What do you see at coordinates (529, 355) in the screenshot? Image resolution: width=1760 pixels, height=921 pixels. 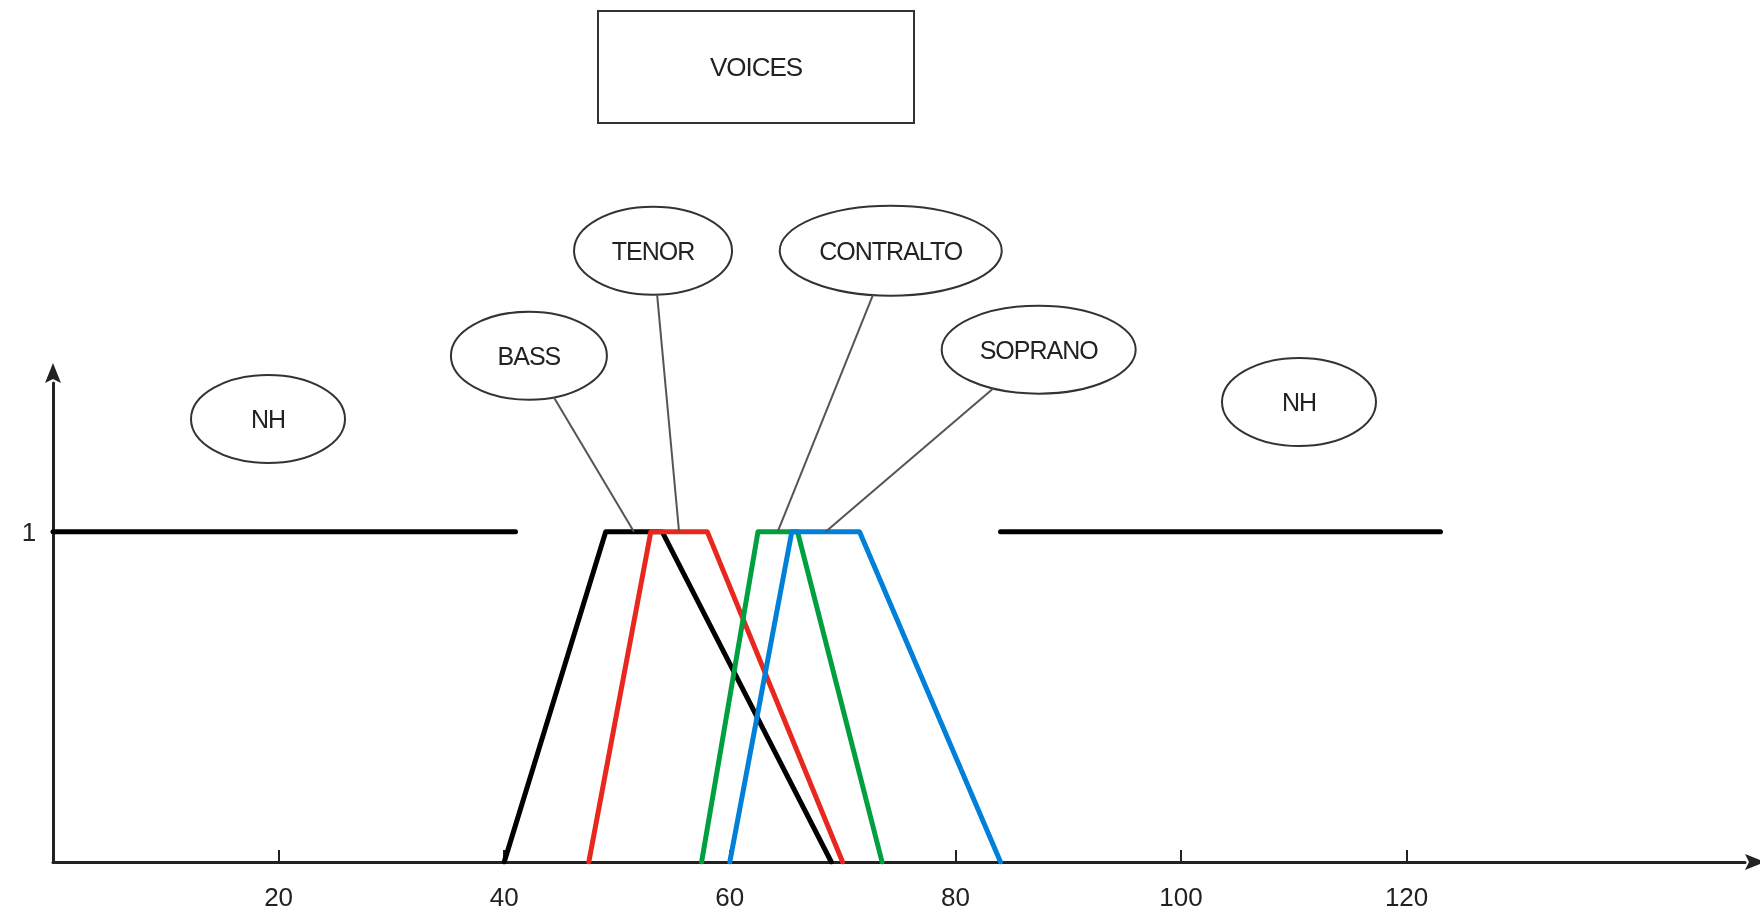 I see `text: BASS` at bounding box center [529, 355].